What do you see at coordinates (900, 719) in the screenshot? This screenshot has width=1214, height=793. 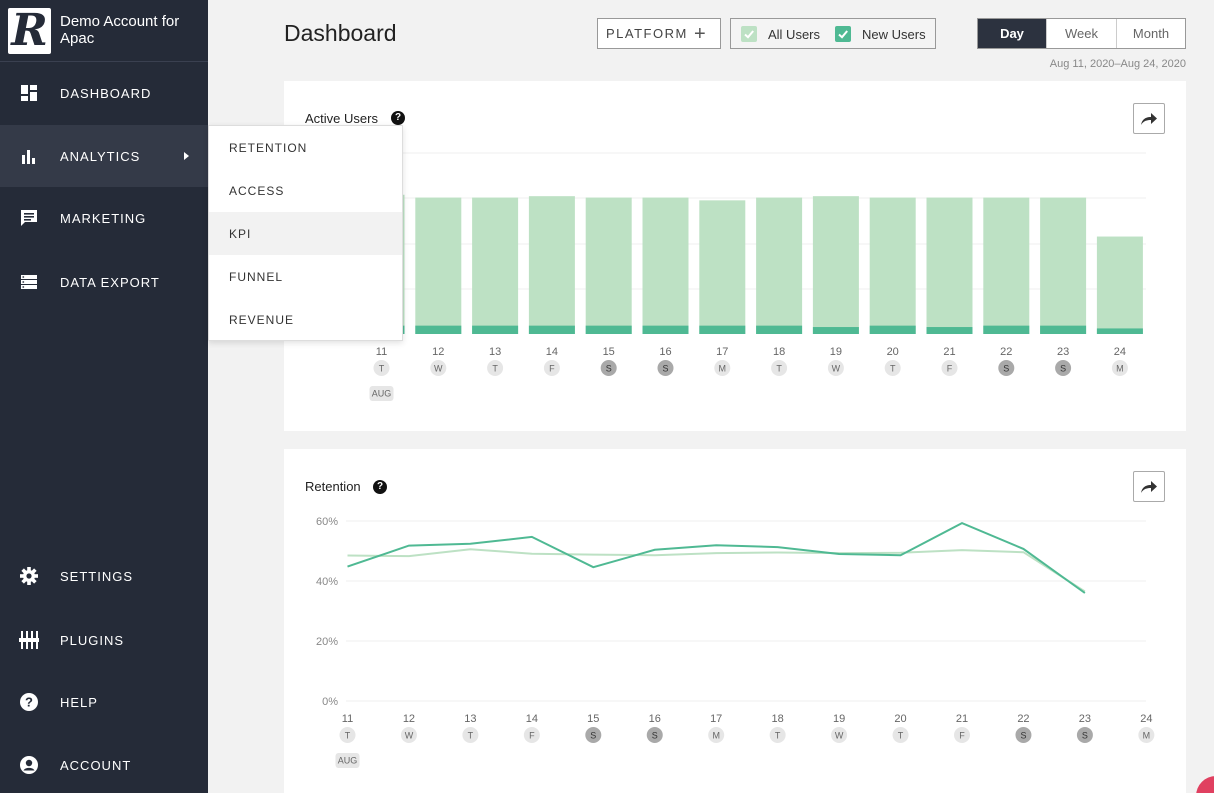 I see `x-tick-label: 20` at bounding box center [900, 719].